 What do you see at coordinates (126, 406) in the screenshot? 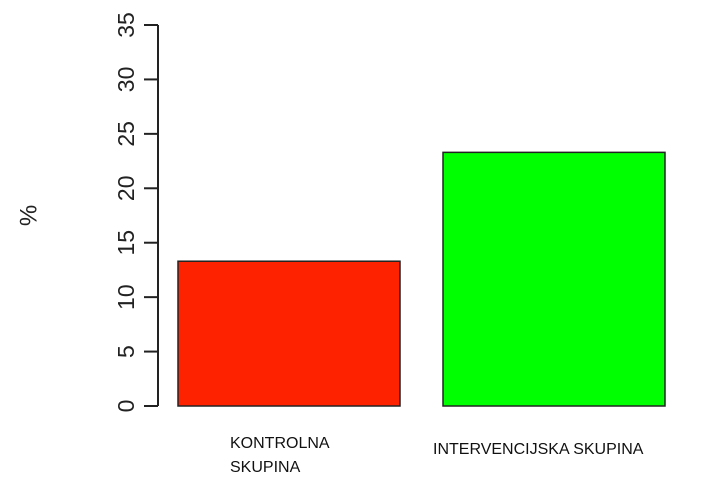
I see `y-tick-label: 0` at bounding box center [126, 406].